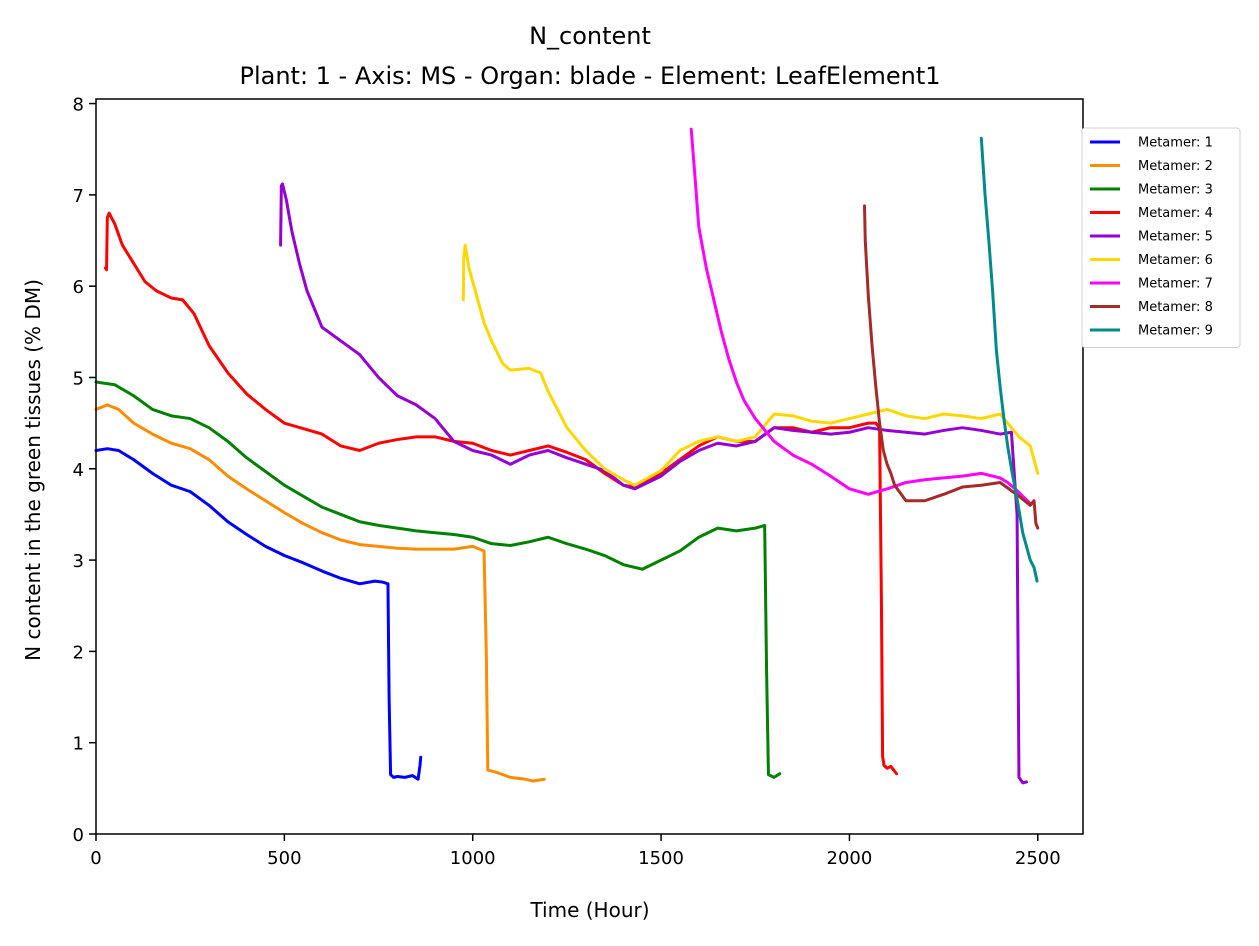 This screenshot has height=946, width=1259. What do you see at coordinates (1175, 190) in the screenshot?
I see `legend-label-metamer-3: Metamer: 3` at bounding box center [1175, 190].